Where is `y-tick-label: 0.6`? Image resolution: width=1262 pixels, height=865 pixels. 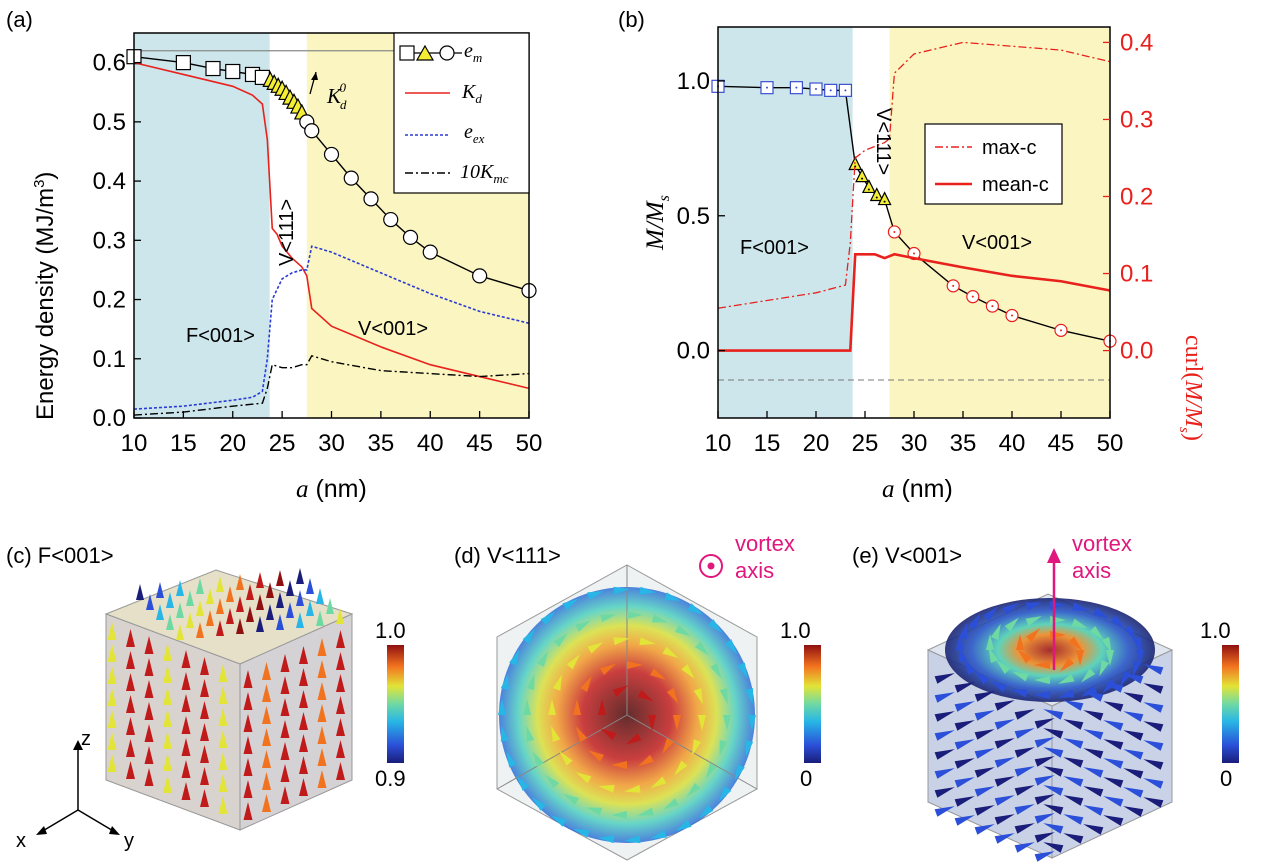 y-tick-label: 0.6 is located at coordinates (109, 63).